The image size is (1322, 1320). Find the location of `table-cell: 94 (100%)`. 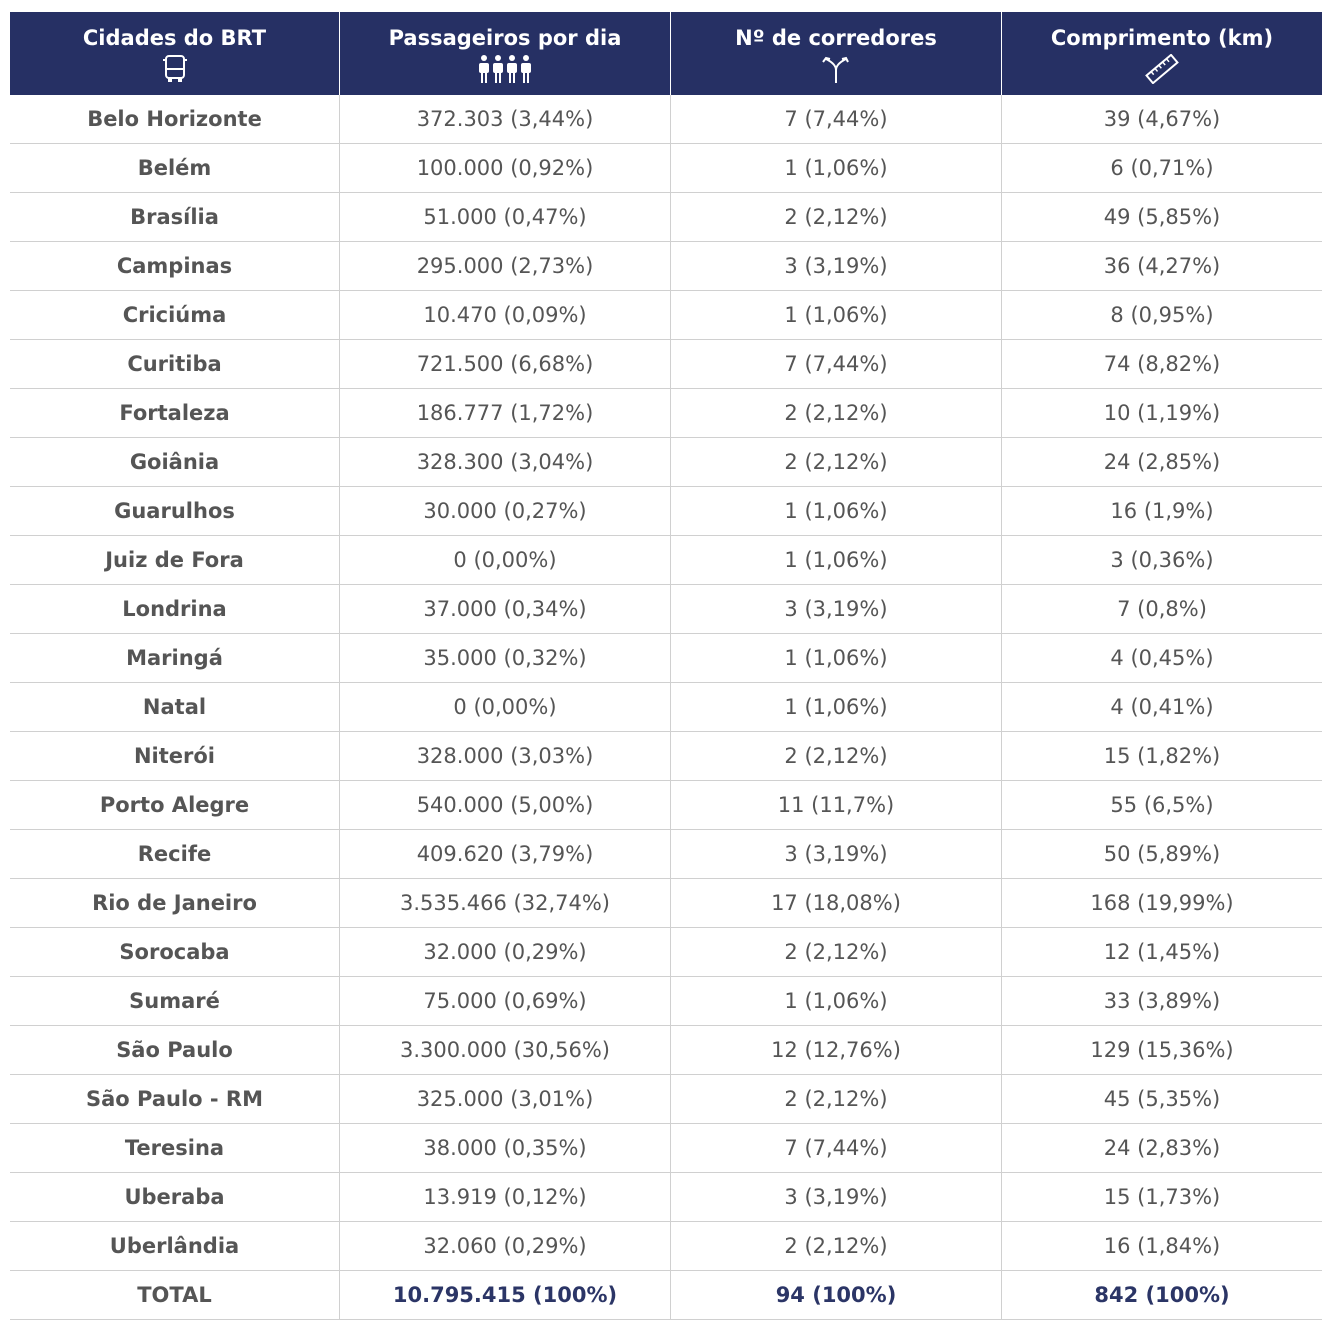

table-cell: 94 (100%) is located at coordinates (836, 1295).